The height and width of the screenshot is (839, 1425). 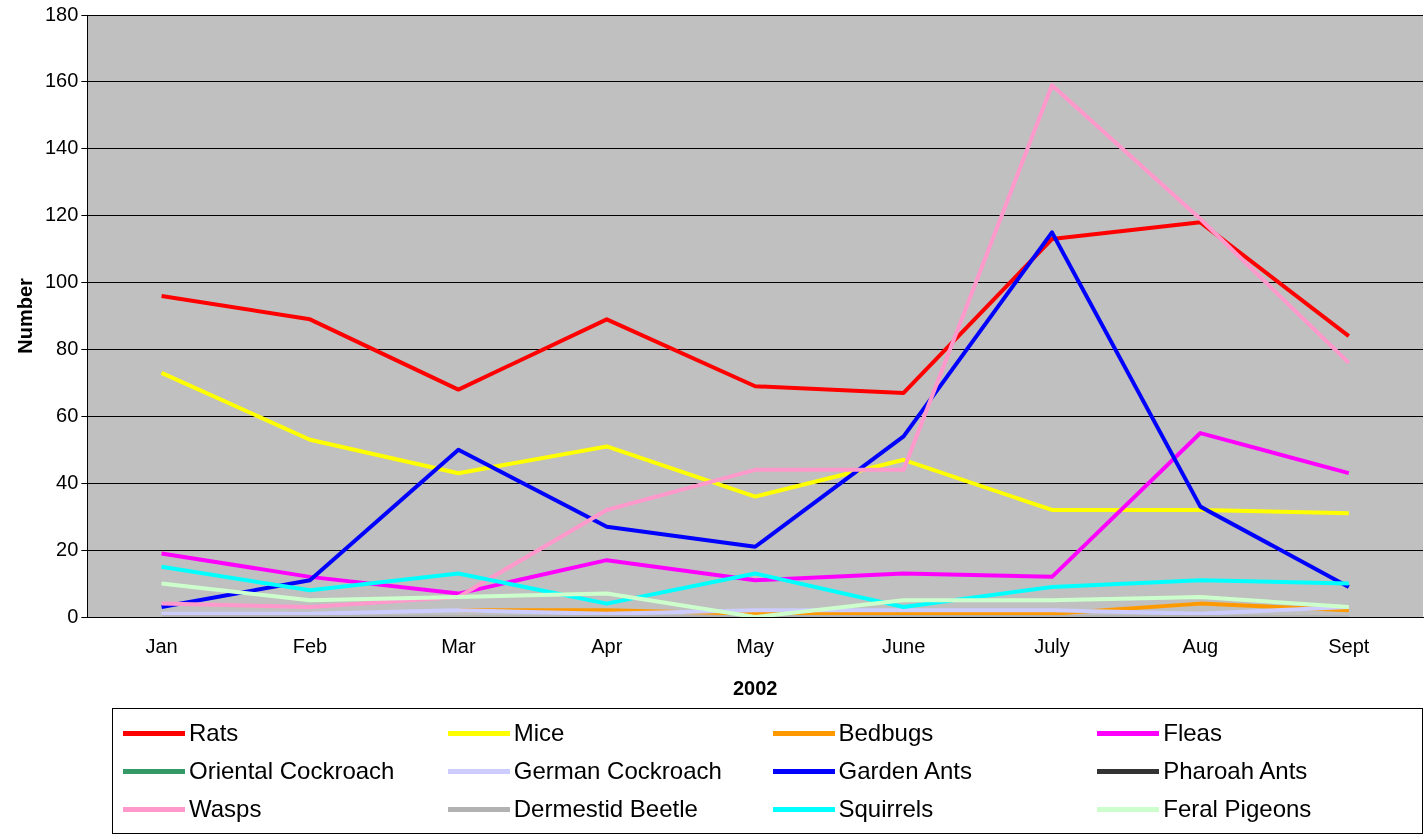 I want to click on y-tick-label: 20, so click(x=67, y=548).